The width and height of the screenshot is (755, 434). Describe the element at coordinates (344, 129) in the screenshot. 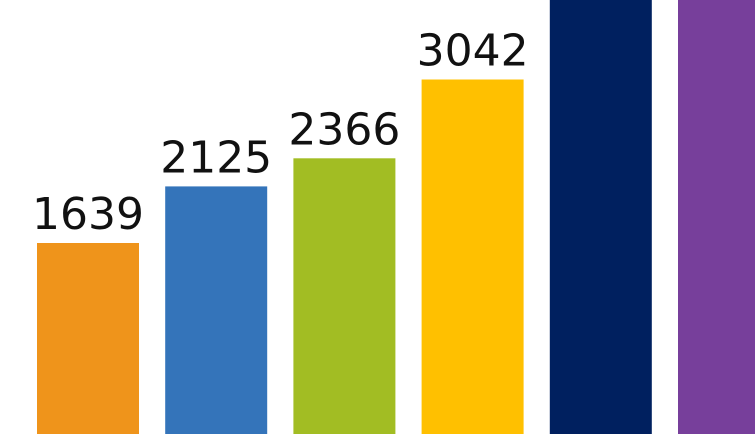

I see `bar-3-value-label: 2366` at that location.